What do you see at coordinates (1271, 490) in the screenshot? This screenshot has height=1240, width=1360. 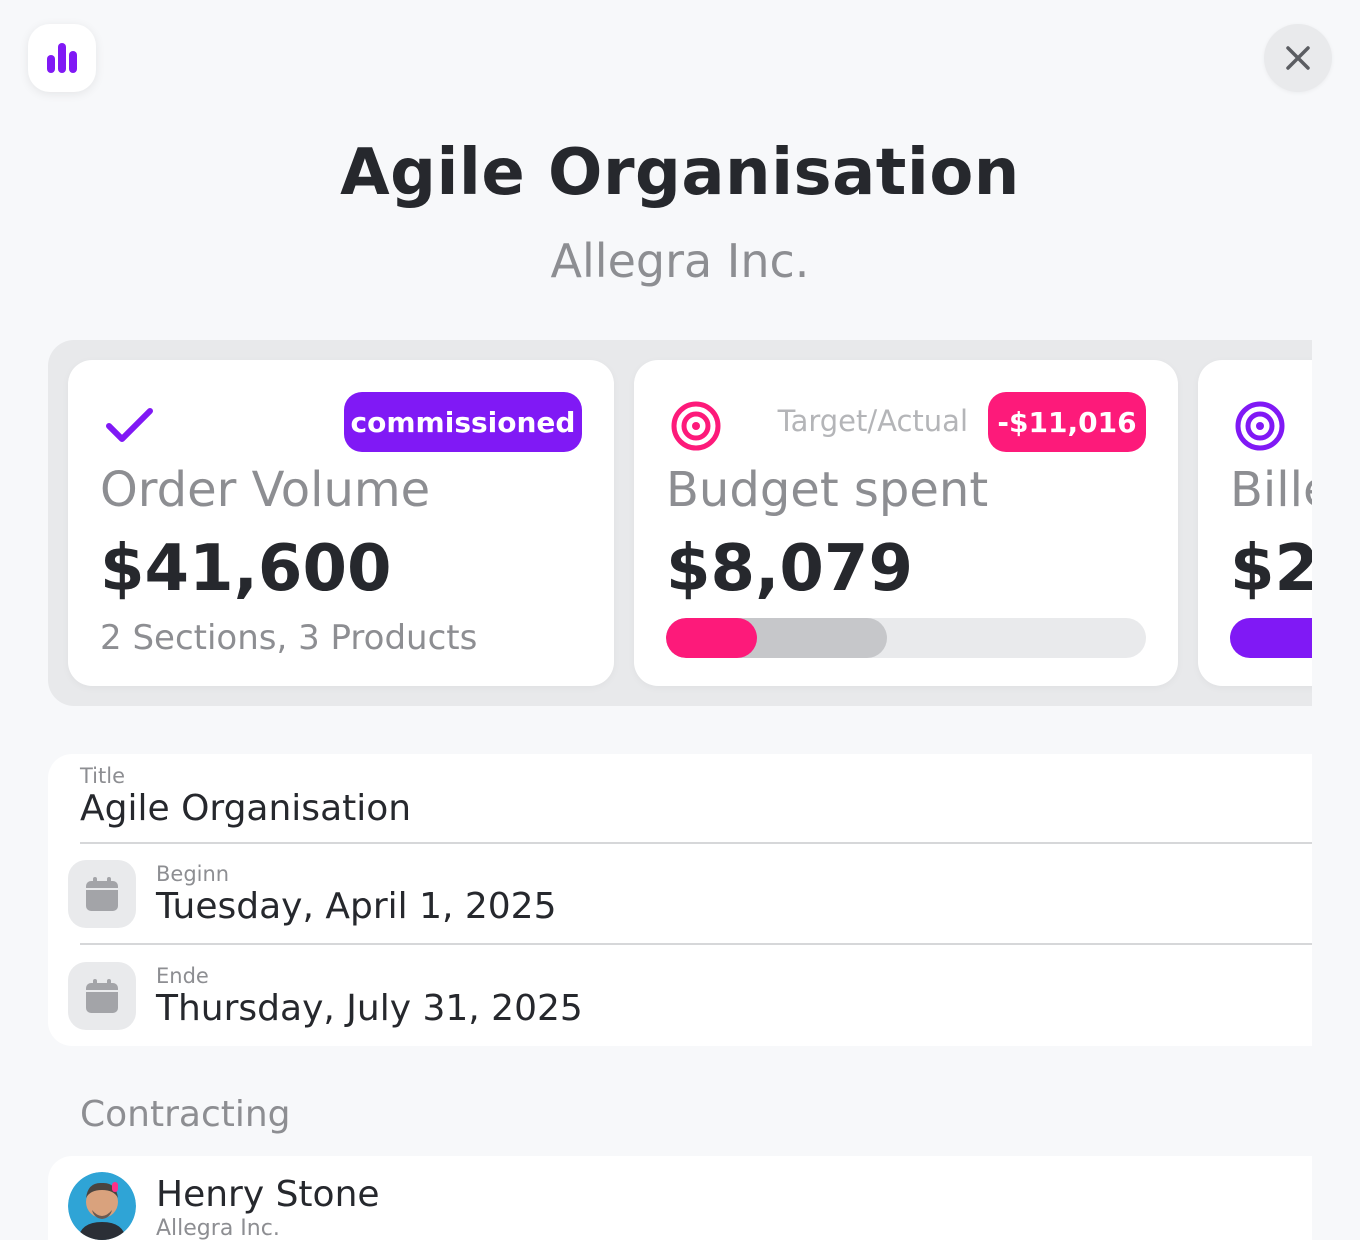 I see `card-label: Bille` at bounding box center [1271, 490].